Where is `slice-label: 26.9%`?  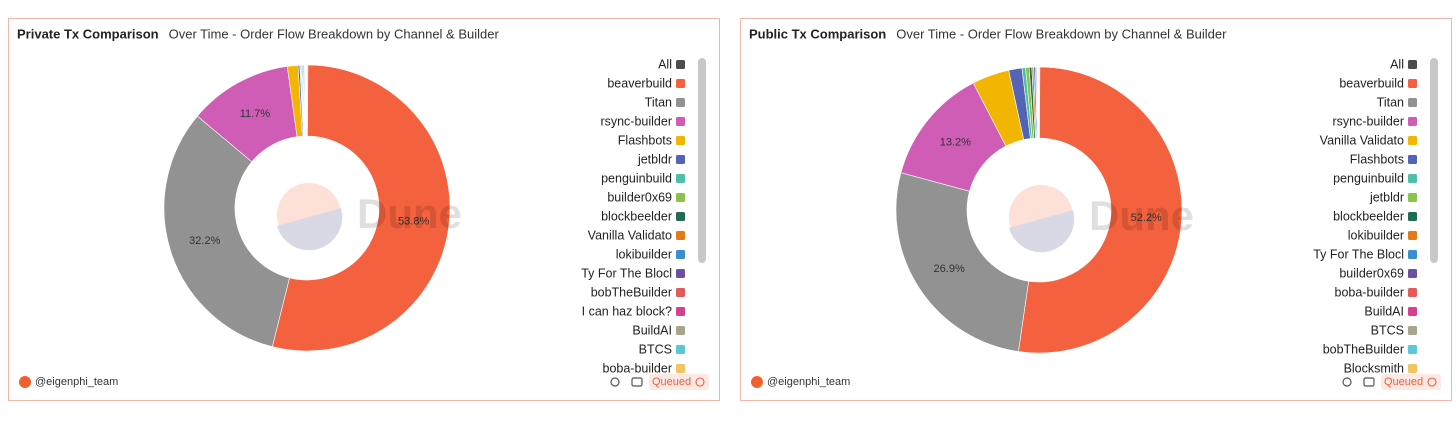
slice-label: 26.9% is located at coordinates (949, 269).